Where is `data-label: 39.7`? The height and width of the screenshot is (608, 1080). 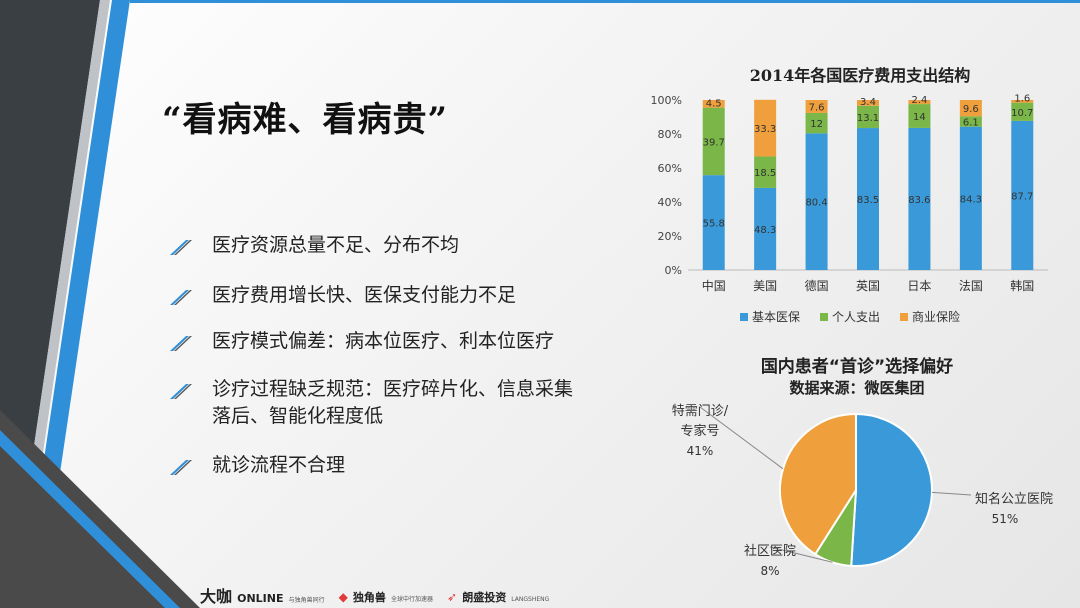
data-label: 39.7 is located at coordinates (714, 142).